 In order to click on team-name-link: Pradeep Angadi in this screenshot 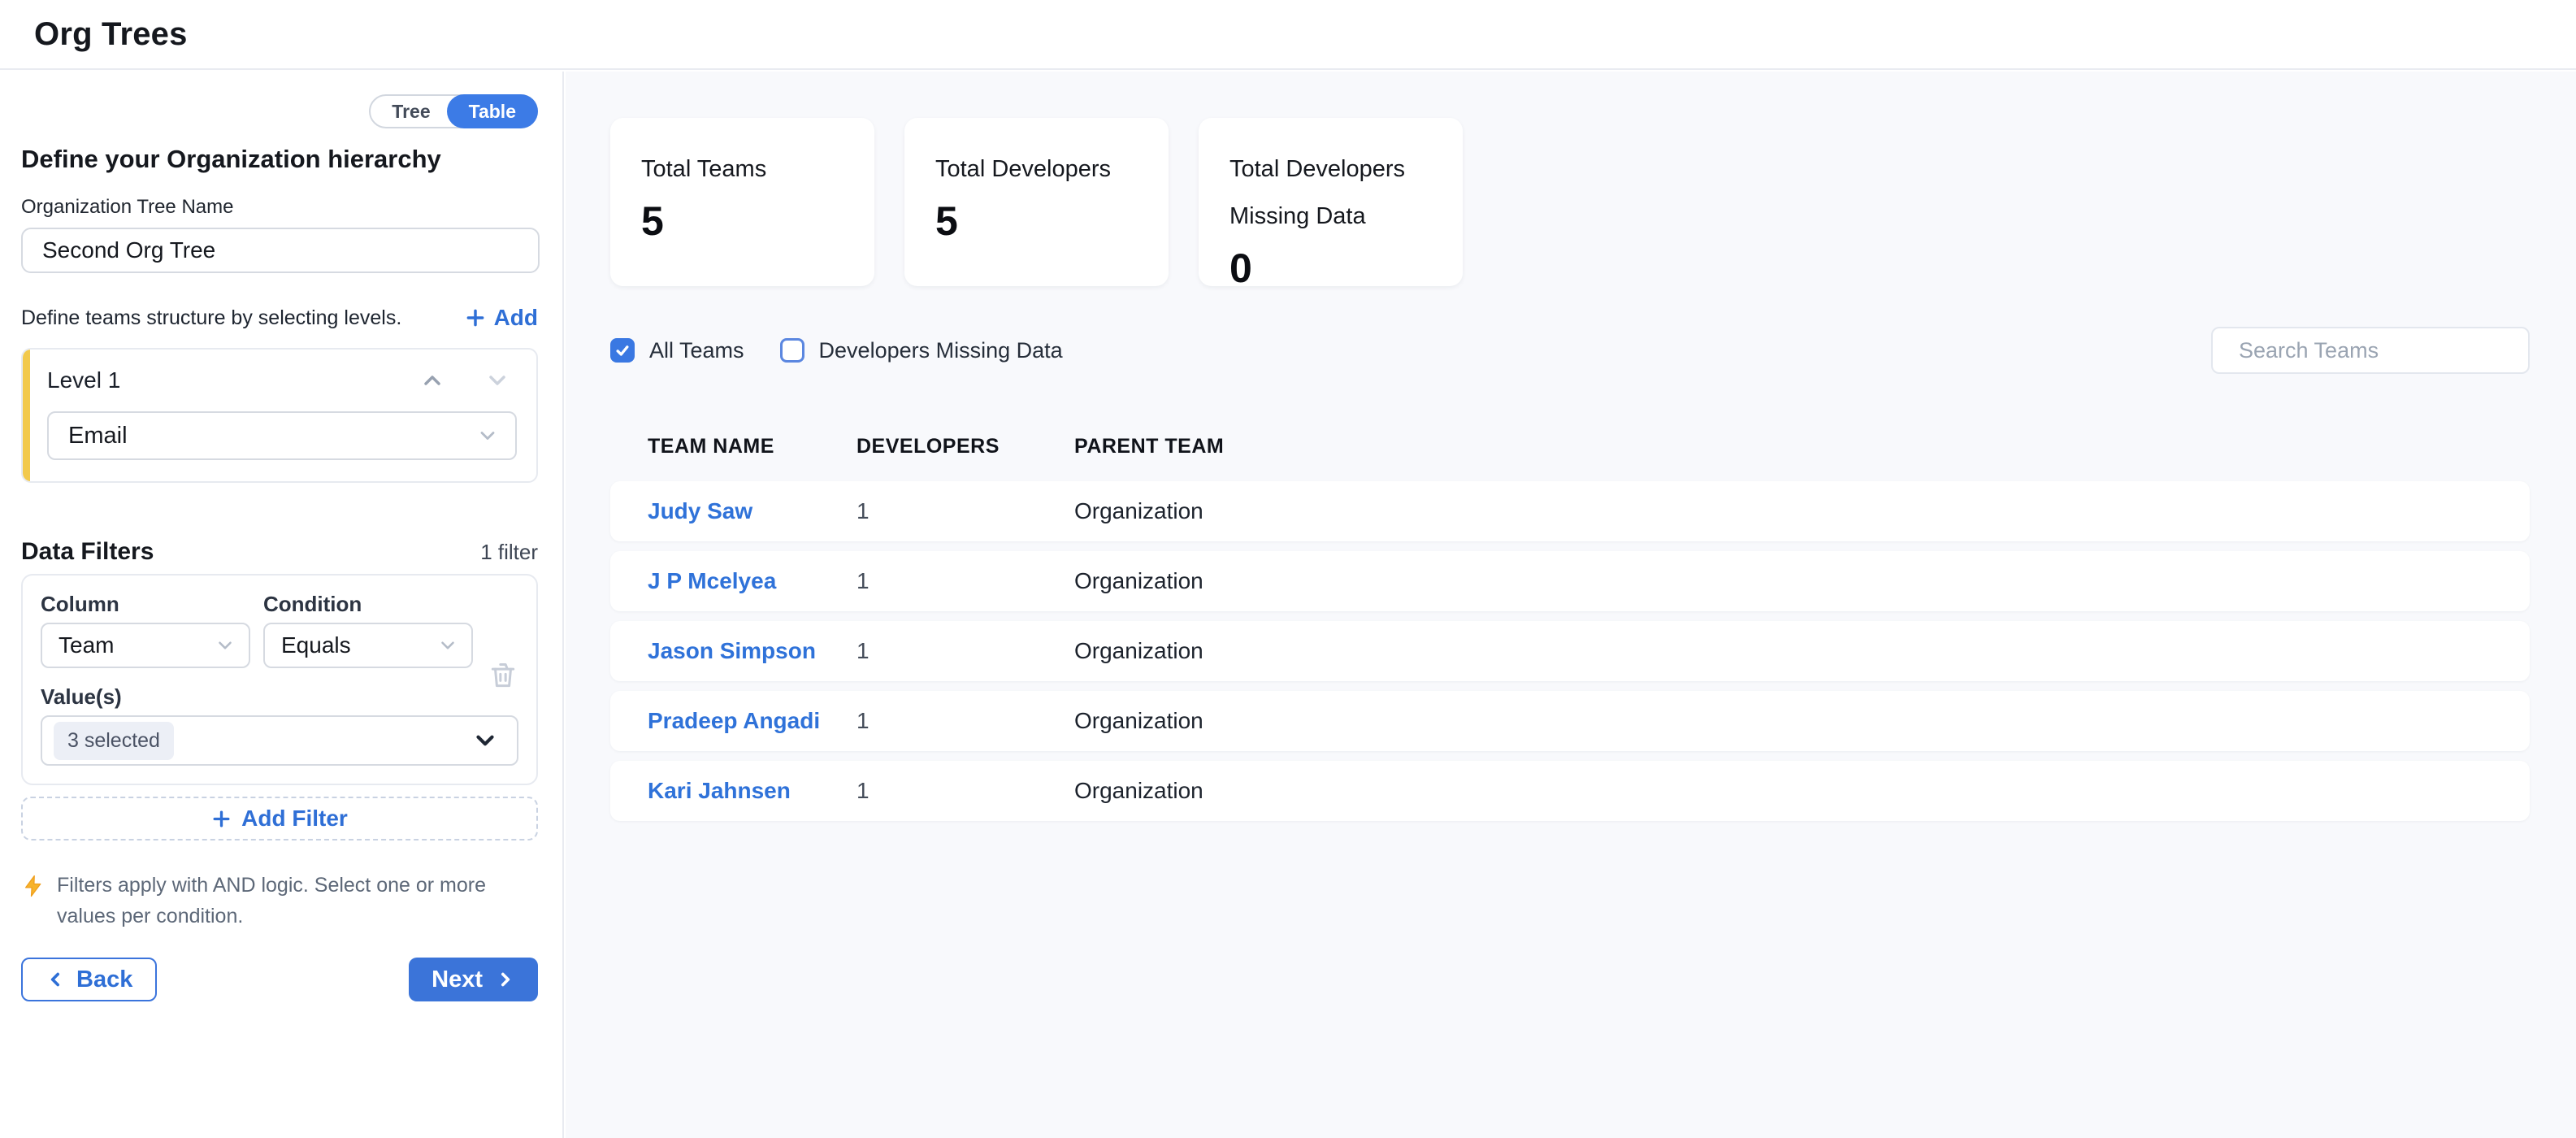, I will do `click(734, 720)`.